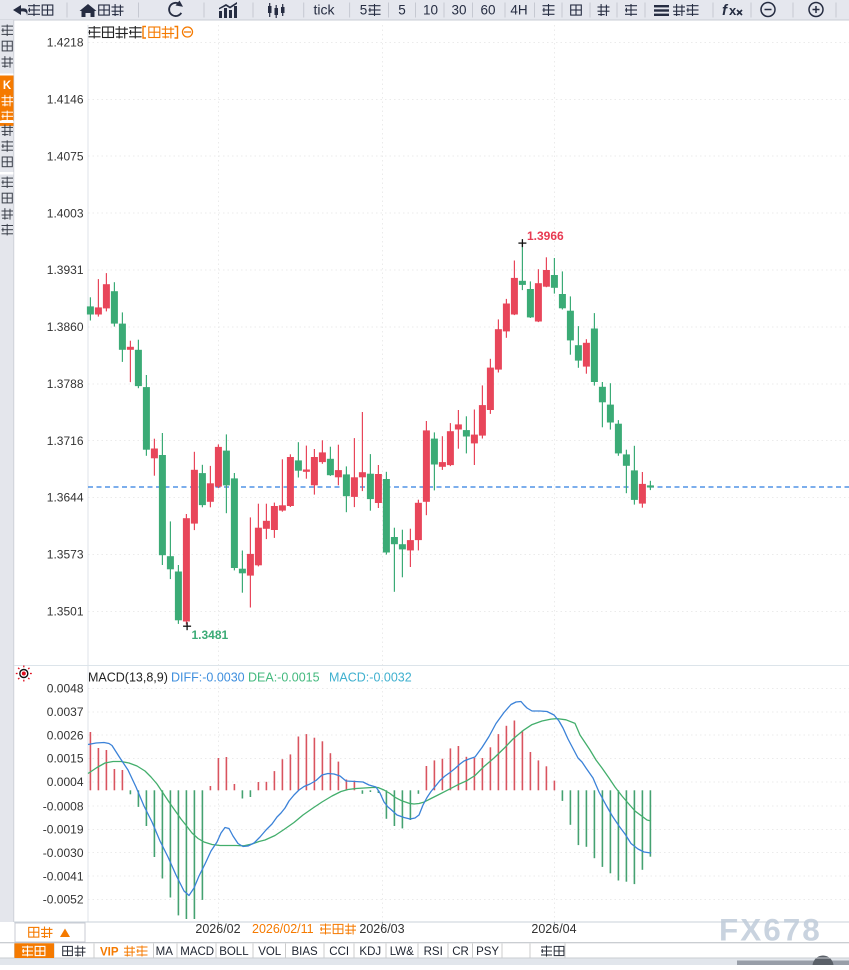 Image resolution: width=849 pixels, height=970 pixels. What do you see at coordinates (460, 952) in the screenshot?
I see `svg-text: CR` at bounding box center [460, 952].